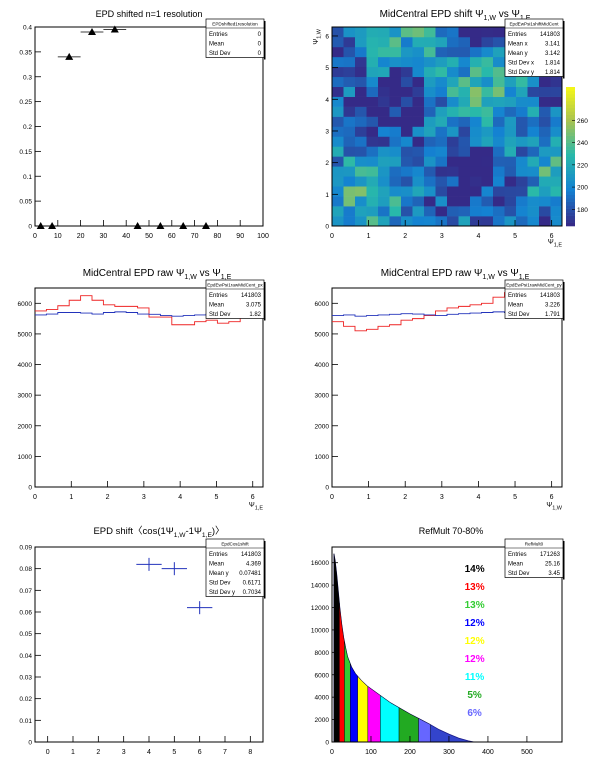  What do you see at coordinates (25, 678) in the screenshot?
I see `y-tick-label: 0.03` at bounding box center [25, 678].